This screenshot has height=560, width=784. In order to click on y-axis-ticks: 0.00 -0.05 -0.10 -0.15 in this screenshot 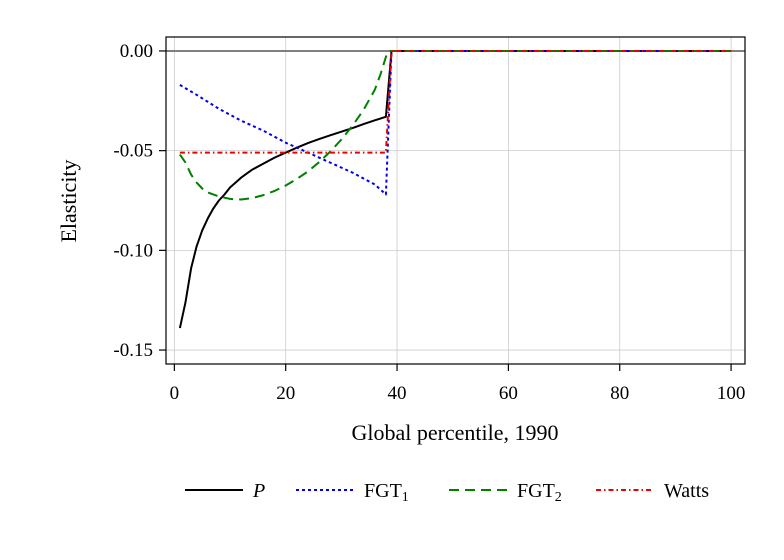, I will do `click(139, 201)`.